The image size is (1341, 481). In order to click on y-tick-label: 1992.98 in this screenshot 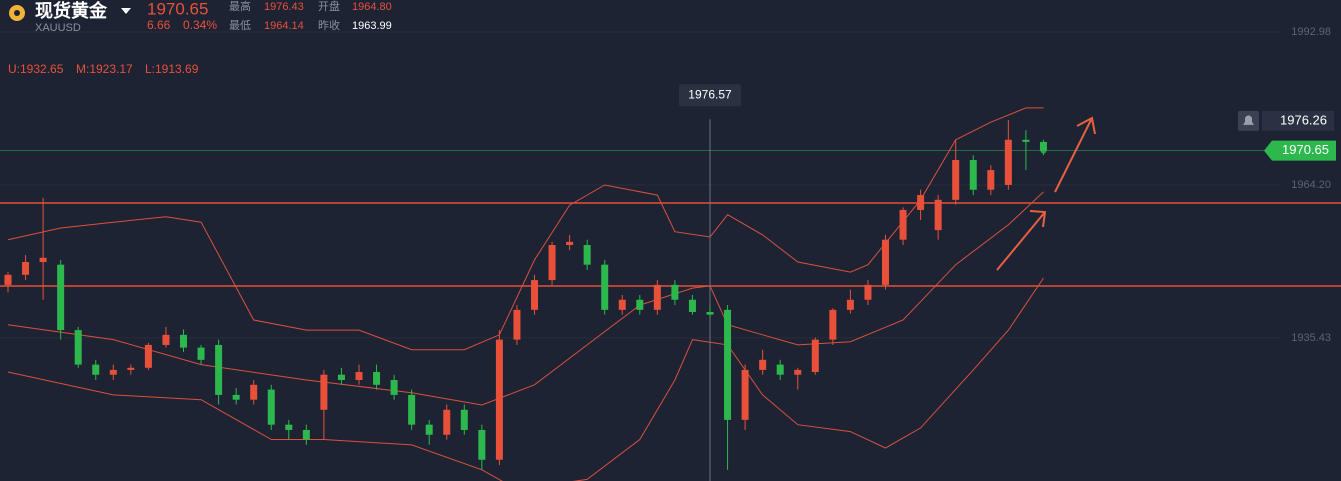, I will do `click(1311, 32)`.